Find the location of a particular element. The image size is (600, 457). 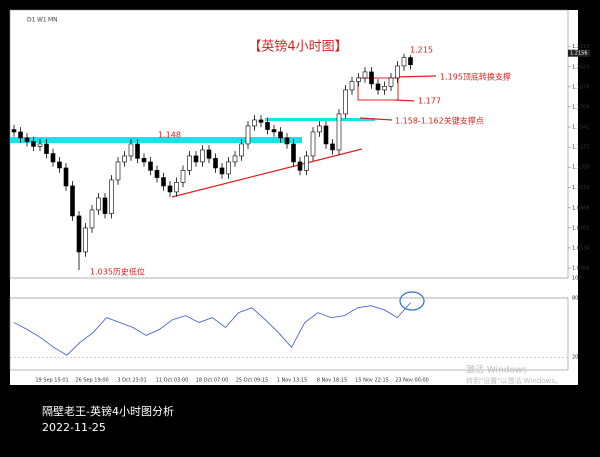

y-tick-label: 20 is located at coordinates (575, 358).